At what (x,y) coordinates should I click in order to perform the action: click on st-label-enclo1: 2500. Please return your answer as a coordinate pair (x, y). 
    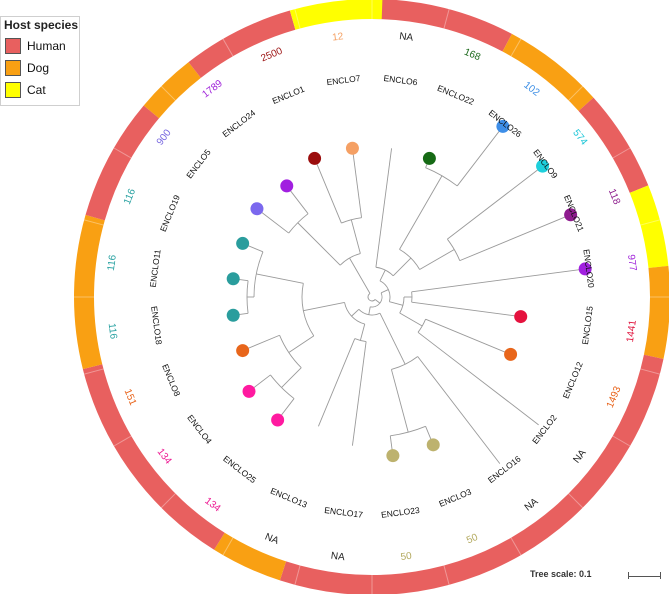
    Looking at the image, I should click on (271, 55).